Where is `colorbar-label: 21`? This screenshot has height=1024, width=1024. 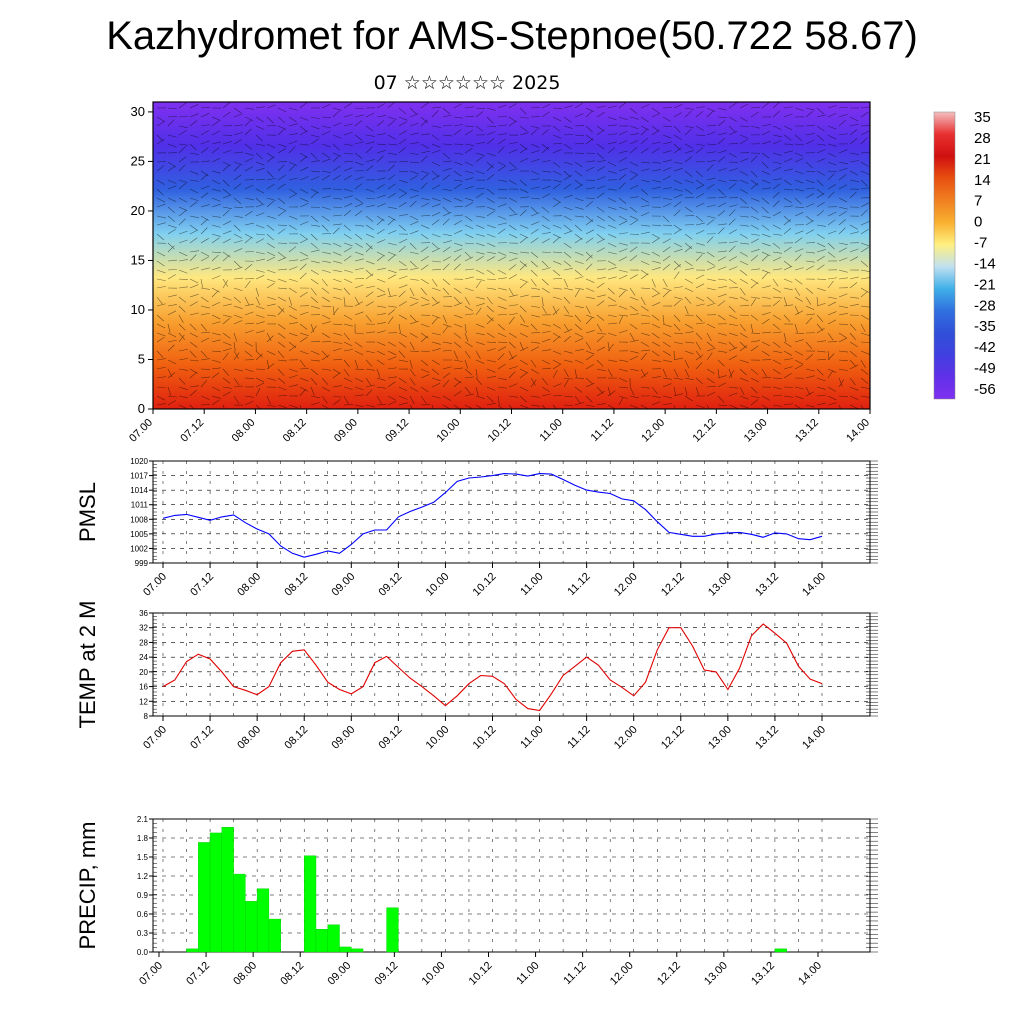 colorbar-label: 21 is located at coordinates (982, 159).